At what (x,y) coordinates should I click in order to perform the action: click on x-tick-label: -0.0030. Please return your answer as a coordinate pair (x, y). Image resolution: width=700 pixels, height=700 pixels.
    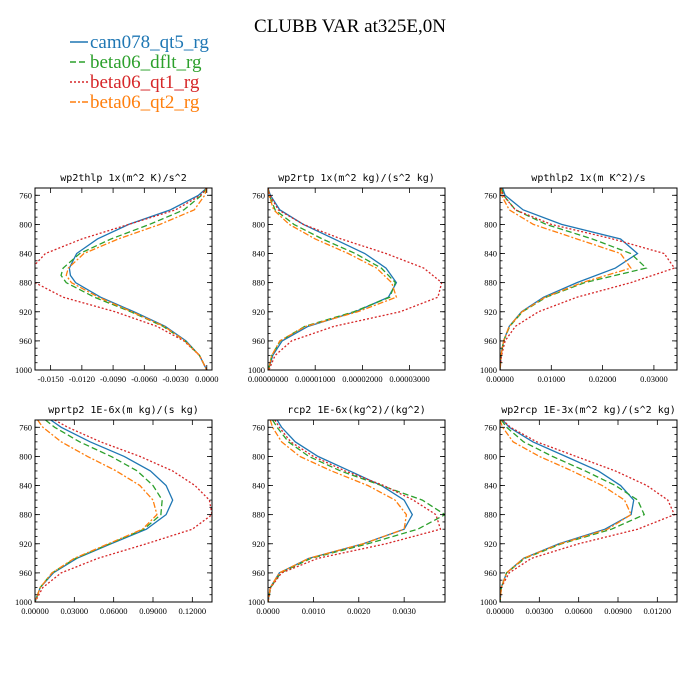
    Looking at the image, I should click on (175, 379).